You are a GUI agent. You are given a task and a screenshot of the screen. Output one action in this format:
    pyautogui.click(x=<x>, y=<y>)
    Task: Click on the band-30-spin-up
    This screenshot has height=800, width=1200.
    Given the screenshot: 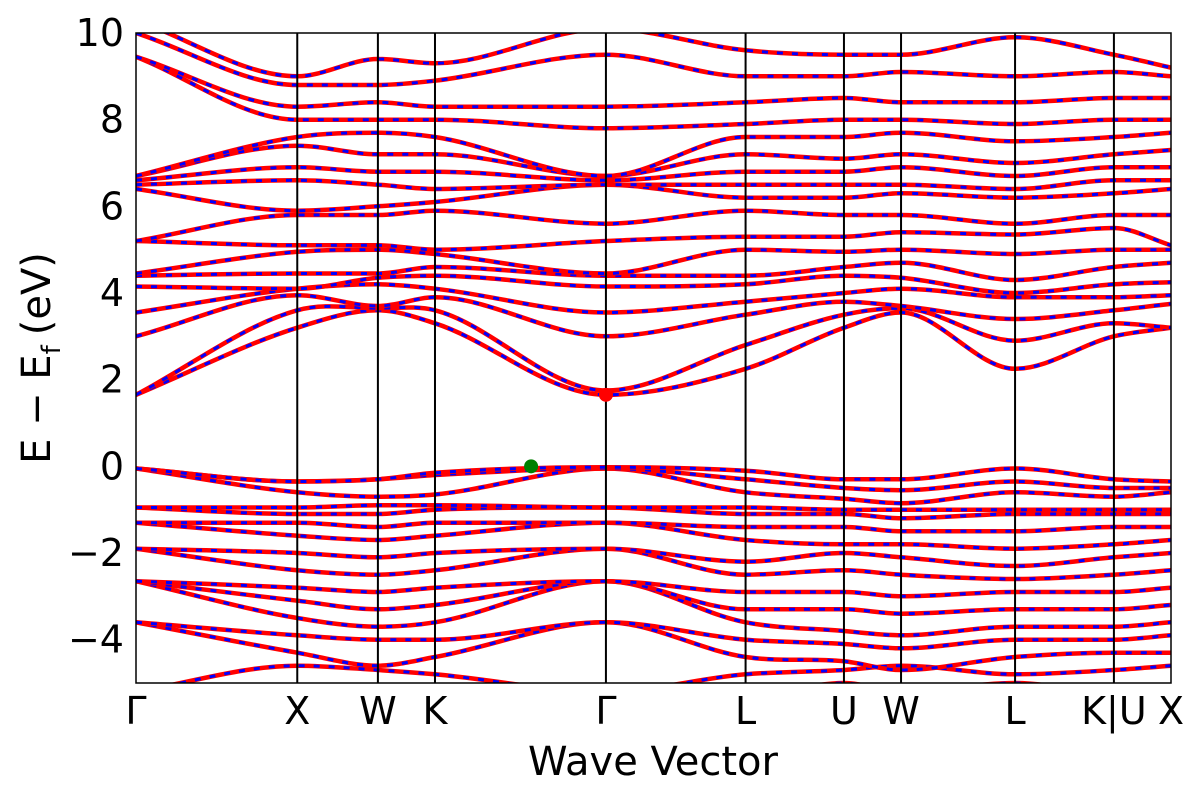 What is the action you would take?
    pyautogui.click(x=653, y=92)
    